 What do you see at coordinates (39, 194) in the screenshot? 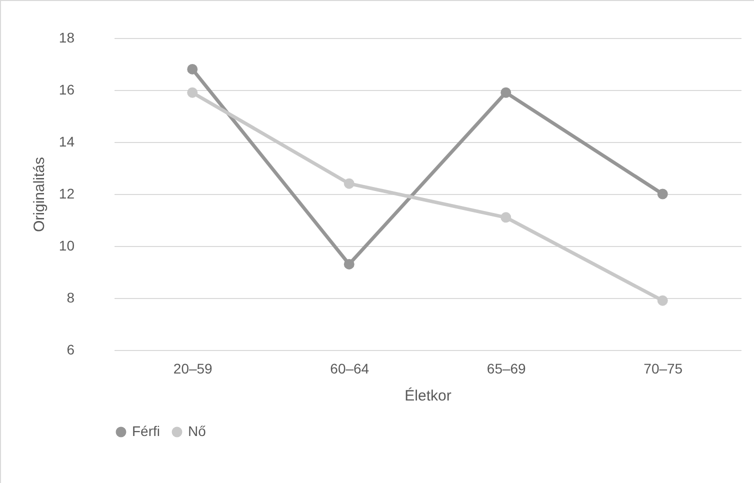
I see `y-axis-title: Originalitás` at bounding box center [39, 194].